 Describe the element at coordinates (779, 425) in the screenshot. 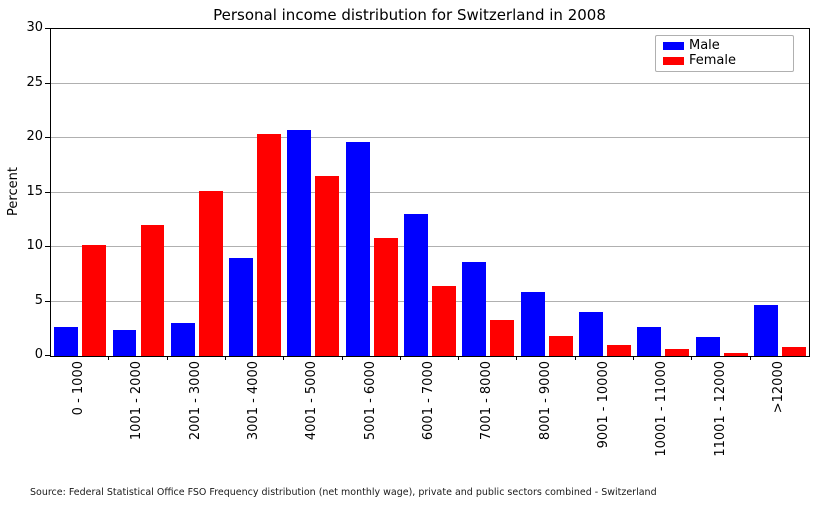

I see `x-tick-label: >12000` at that location.